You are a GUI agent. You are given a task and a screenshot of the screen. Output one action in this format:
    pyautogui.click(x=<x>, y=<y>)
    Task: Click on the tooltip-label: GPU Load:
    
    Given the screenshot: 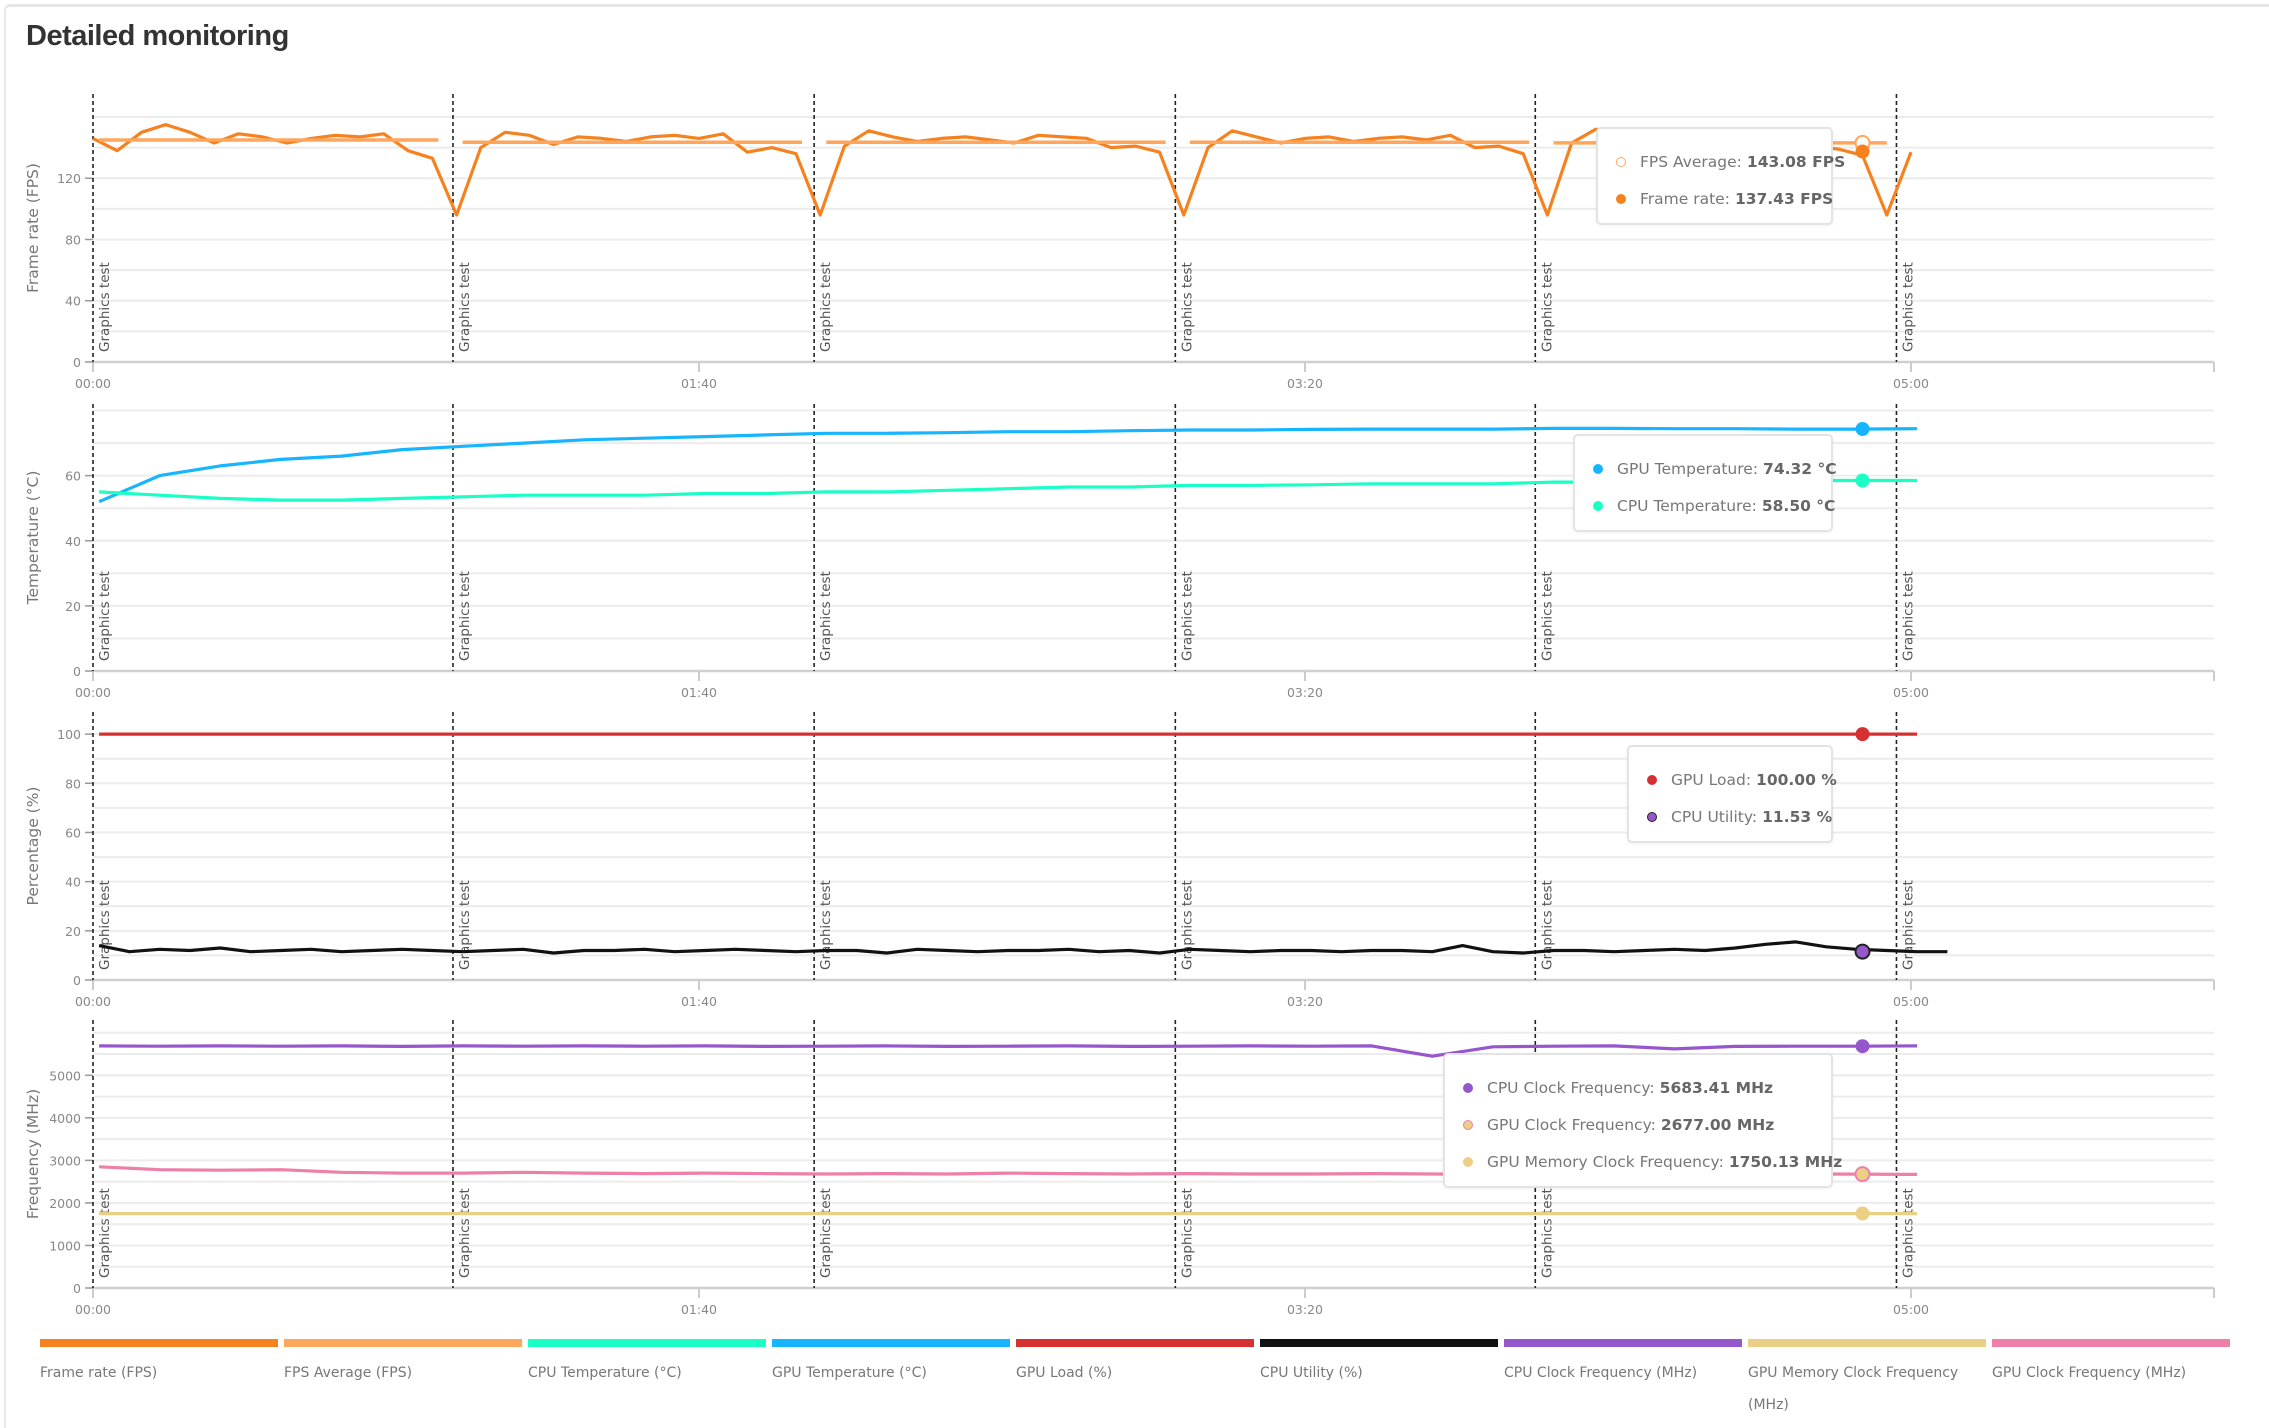 What is the action you would take?
    pyautogui.click(x=1711, y=779)
    